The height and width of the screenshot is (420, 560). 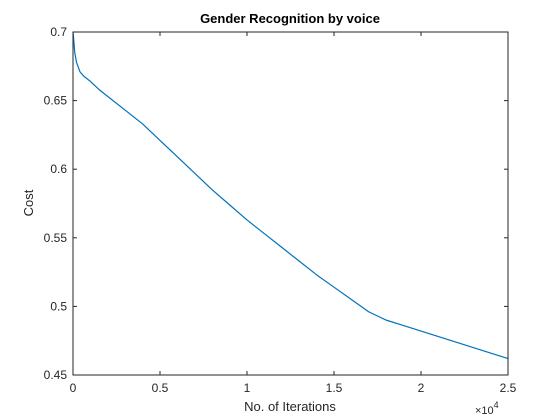 I want to click on x-tick-label: 1, so click(x=247, y=388).